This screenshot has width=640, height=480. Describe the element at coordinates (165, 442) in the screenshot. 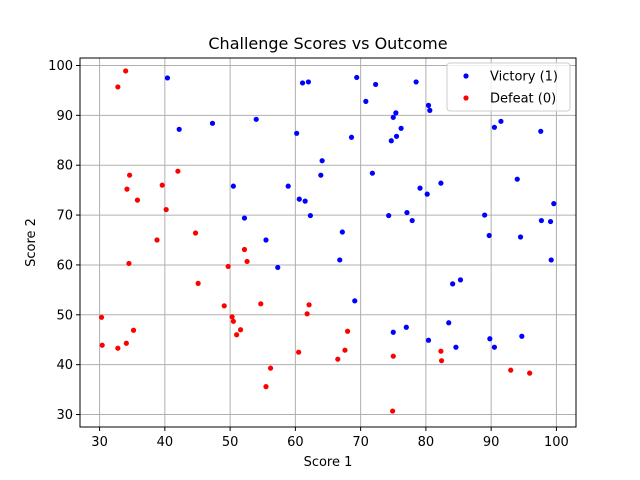

I see `x-tick-label: 40` at that location.